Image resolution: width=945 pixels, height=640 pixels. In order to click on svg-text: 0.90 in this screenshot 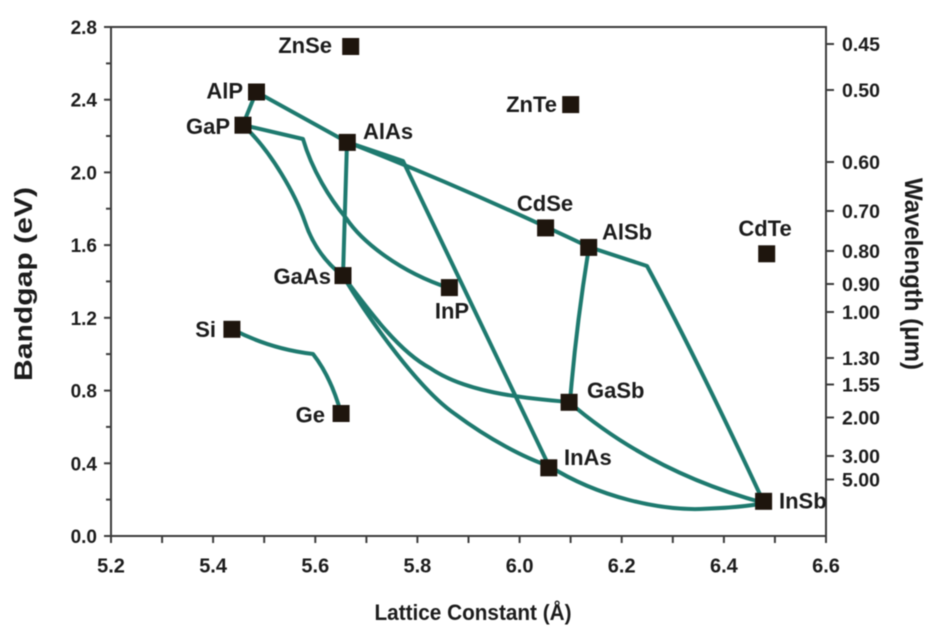, I will do `click(861, 285)`.